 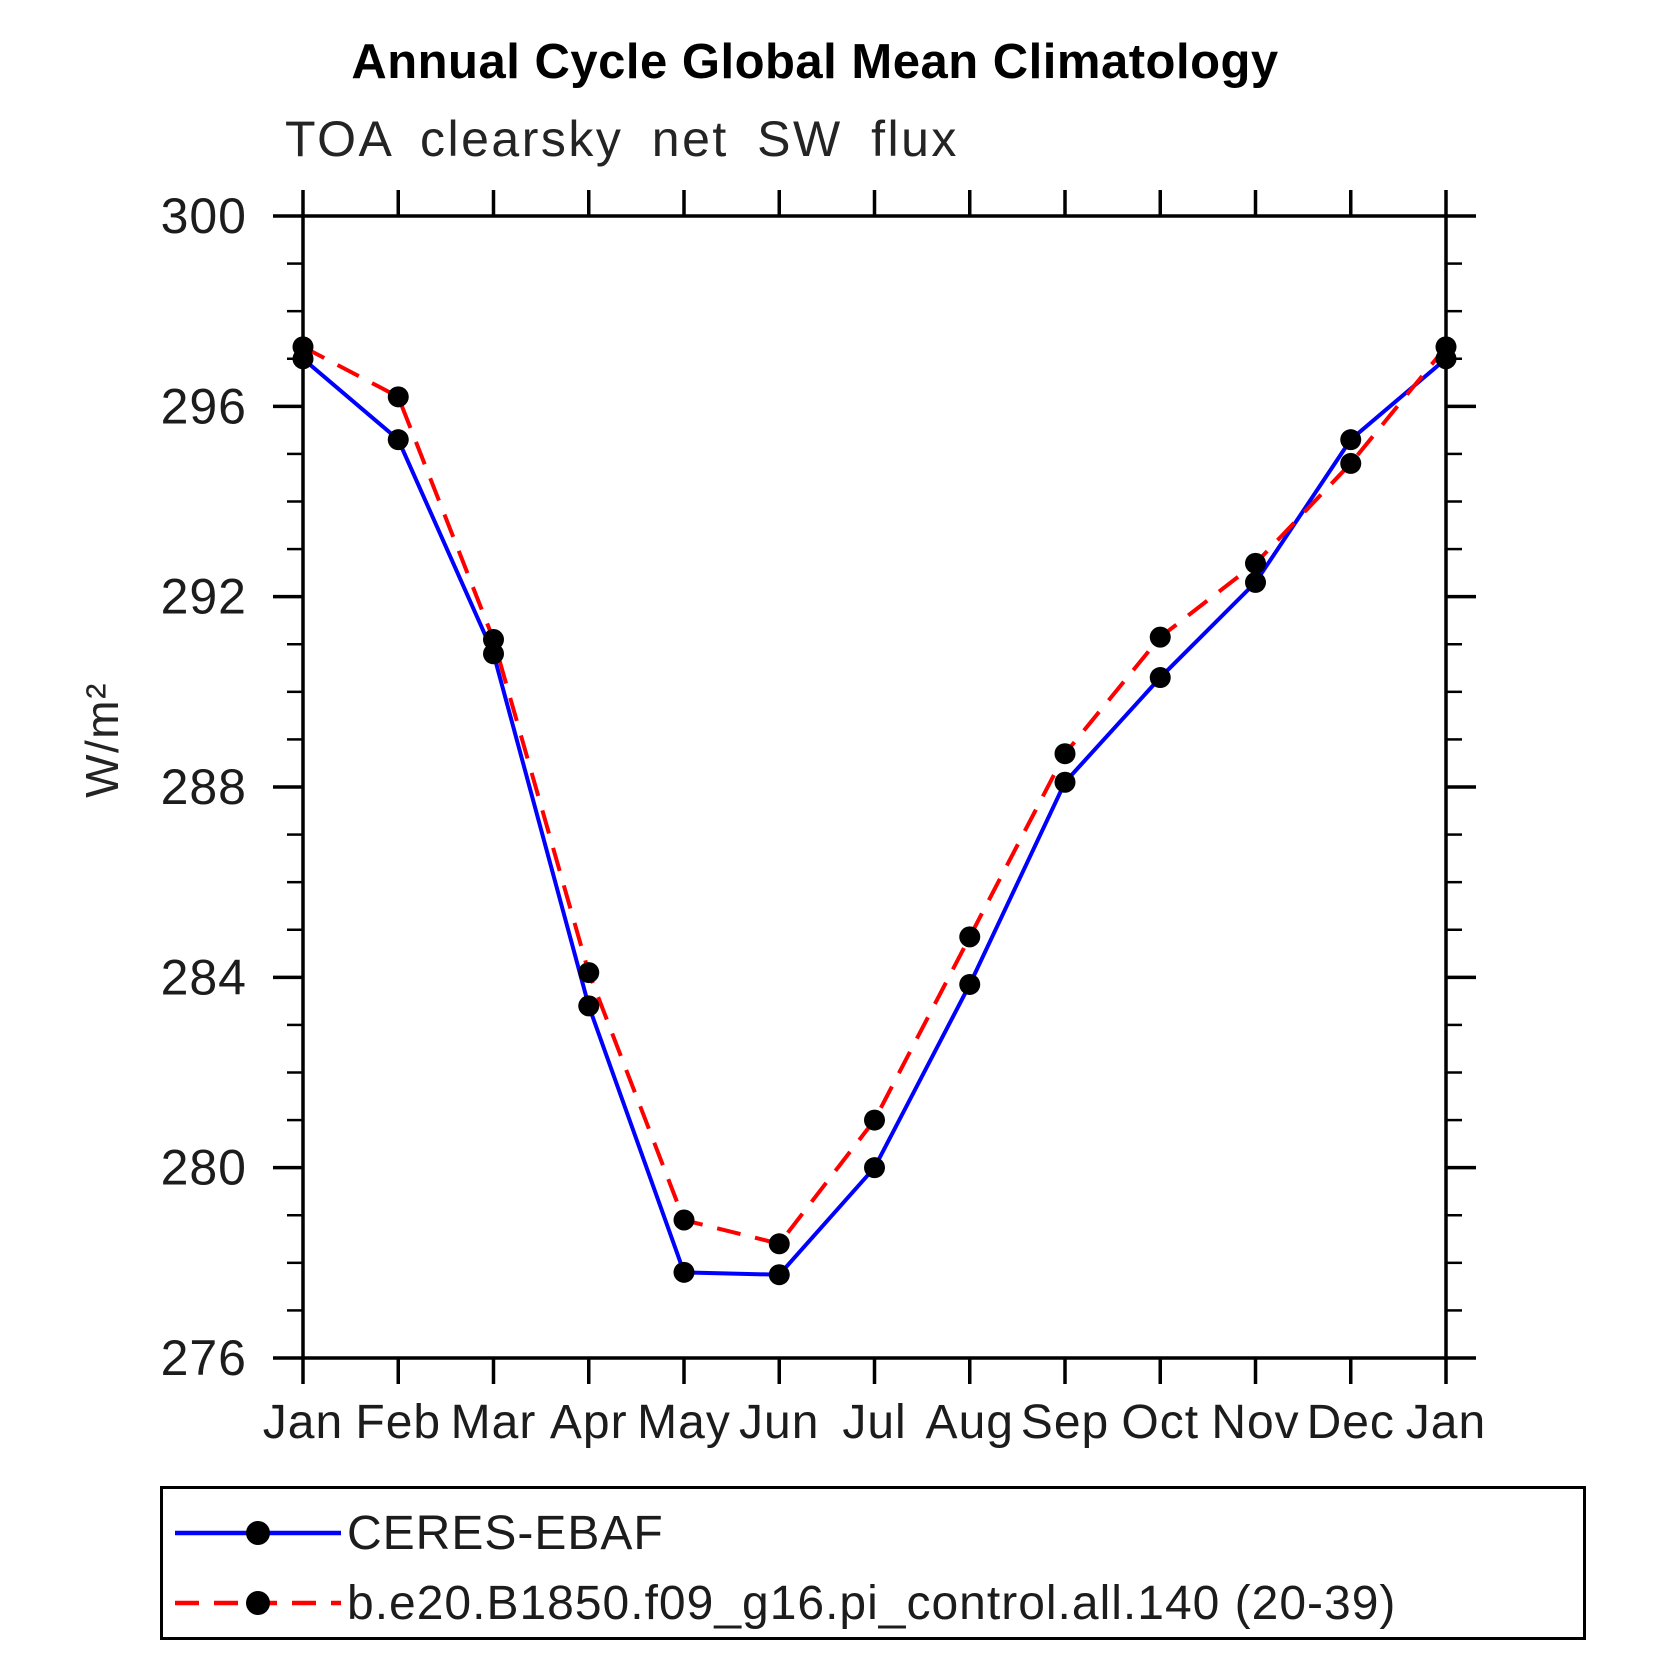 What do you see at coordinates (505, 1533) in the screenshot?
I see `legend-label: CERES-EBAF` at bounding box center [505, 1533].